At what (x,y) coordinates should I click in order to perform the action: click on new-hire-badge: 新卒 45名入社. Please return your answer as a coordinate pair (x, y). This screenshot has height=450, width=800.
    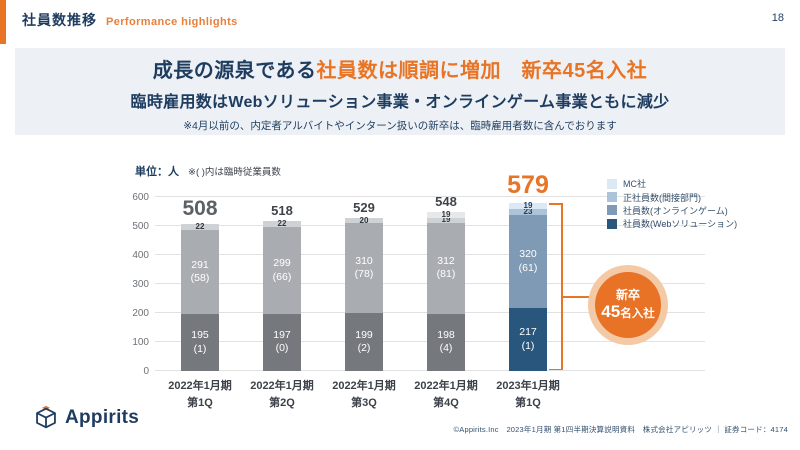
    Looking at the image, I should click on (628, 305).